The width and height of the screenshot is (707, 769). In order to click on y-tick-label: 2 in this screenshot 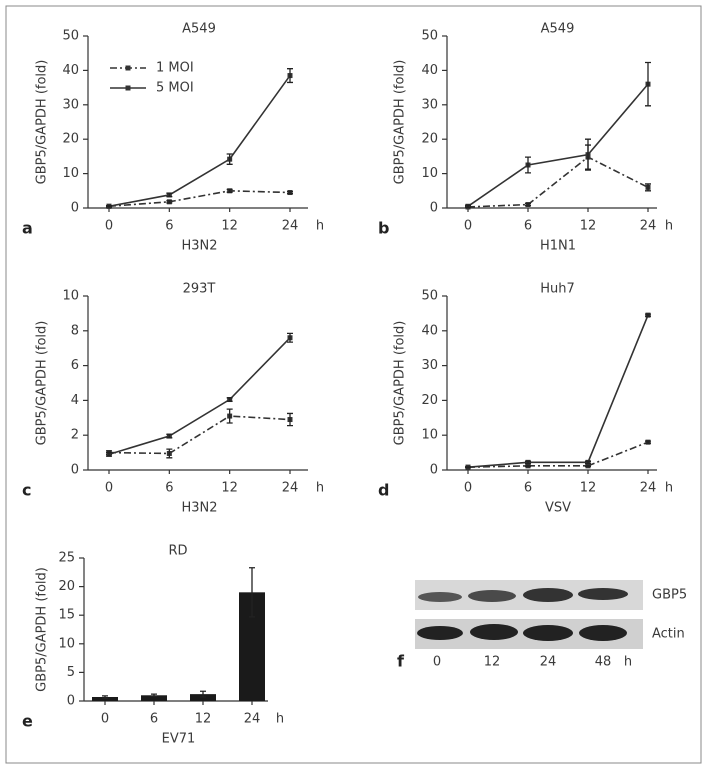, I will do `click(75, 435)`.